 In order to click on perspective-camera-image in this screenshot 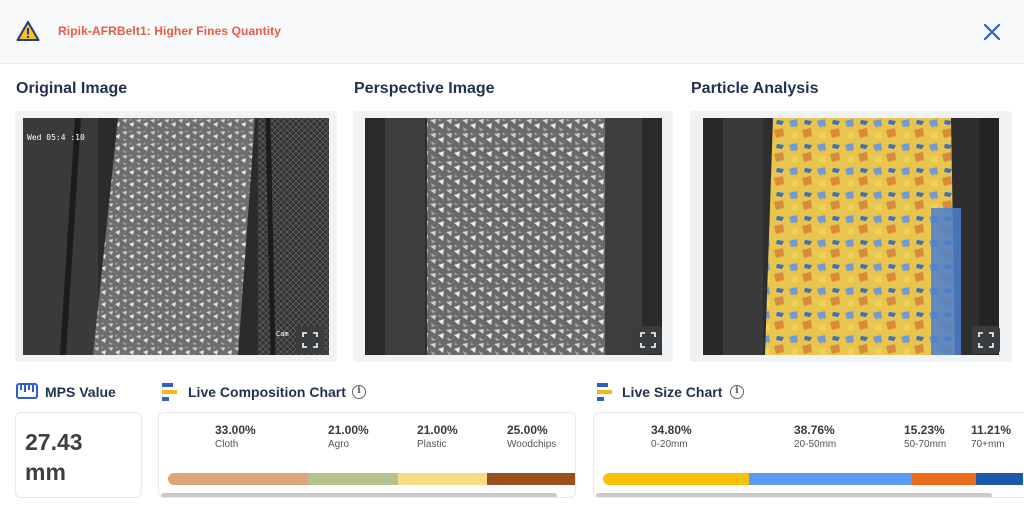, I will do `click(513, 236)`.